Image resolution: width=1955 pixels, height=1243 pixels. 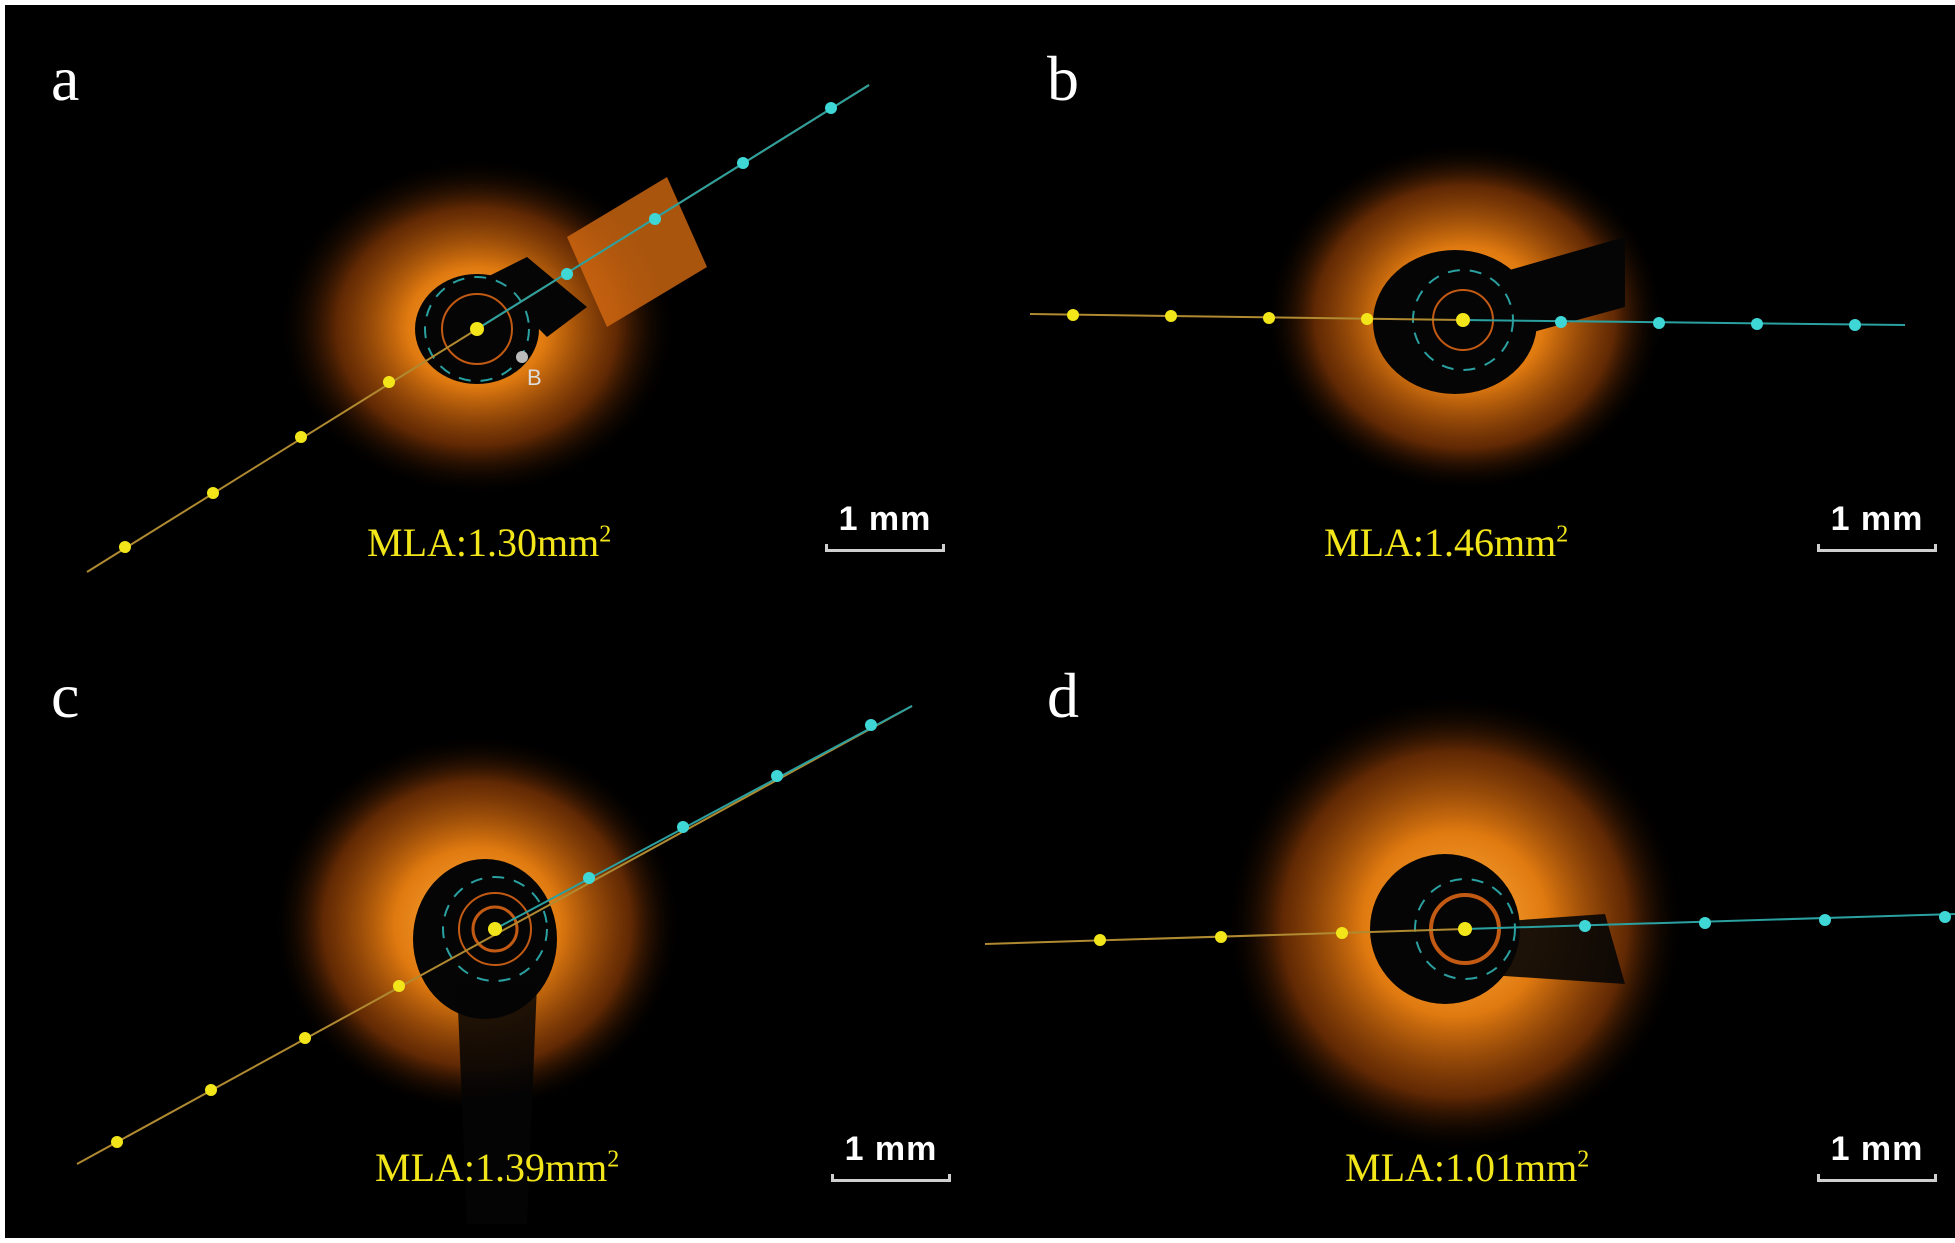 What do you see at coordinates (1877, 1149) in the screenshot?
I see `scale-label-d: 1 mm` at bounding box center [1877, 1149].